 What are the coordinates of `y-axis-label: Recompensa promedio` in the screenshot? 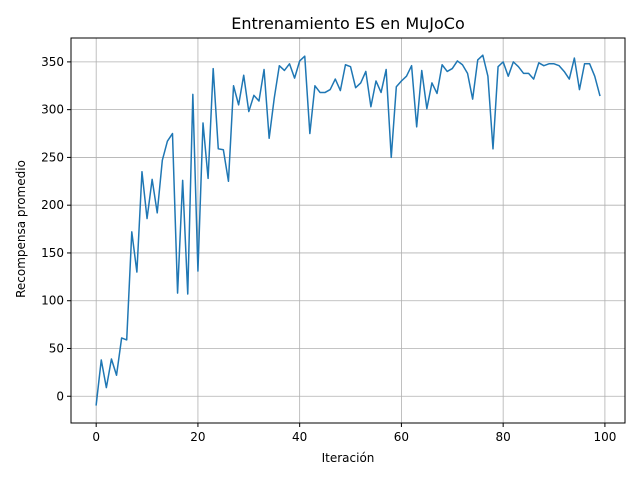 It's located at (21, 229).